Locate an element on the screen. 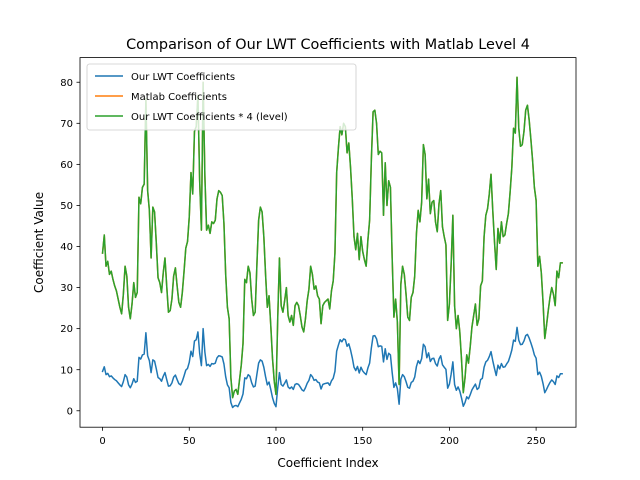  y-tick-label: 0 is located at coordinates (70, 411).